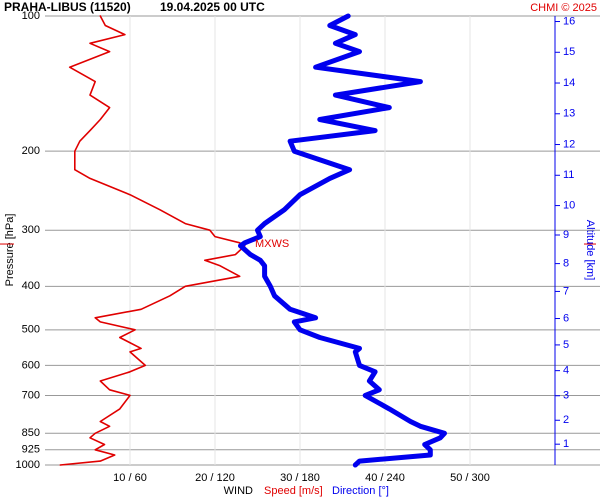 Image resolution: width=600 pixels, height=500 pixels. Describe the element at coordinates (293, 491) in the screenshot. I see `legend-entry: Speed [m/s]` at that location.